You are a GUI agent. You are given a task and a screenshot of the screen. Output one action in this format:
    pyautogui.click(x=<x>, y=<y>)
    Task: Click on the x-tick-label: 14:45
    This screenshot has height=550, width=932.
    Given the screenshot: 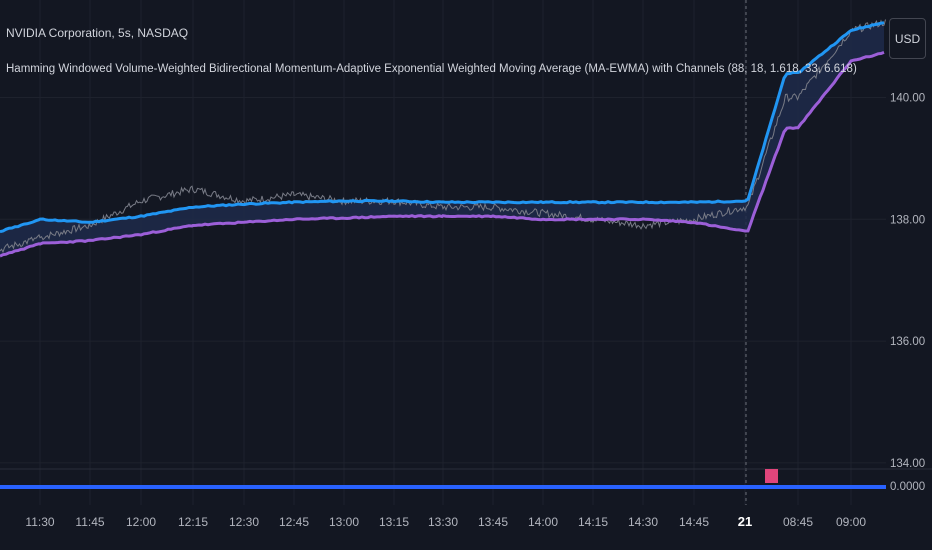 What is the action you would take?
    pyautogui.click(x=694, y=522)
    